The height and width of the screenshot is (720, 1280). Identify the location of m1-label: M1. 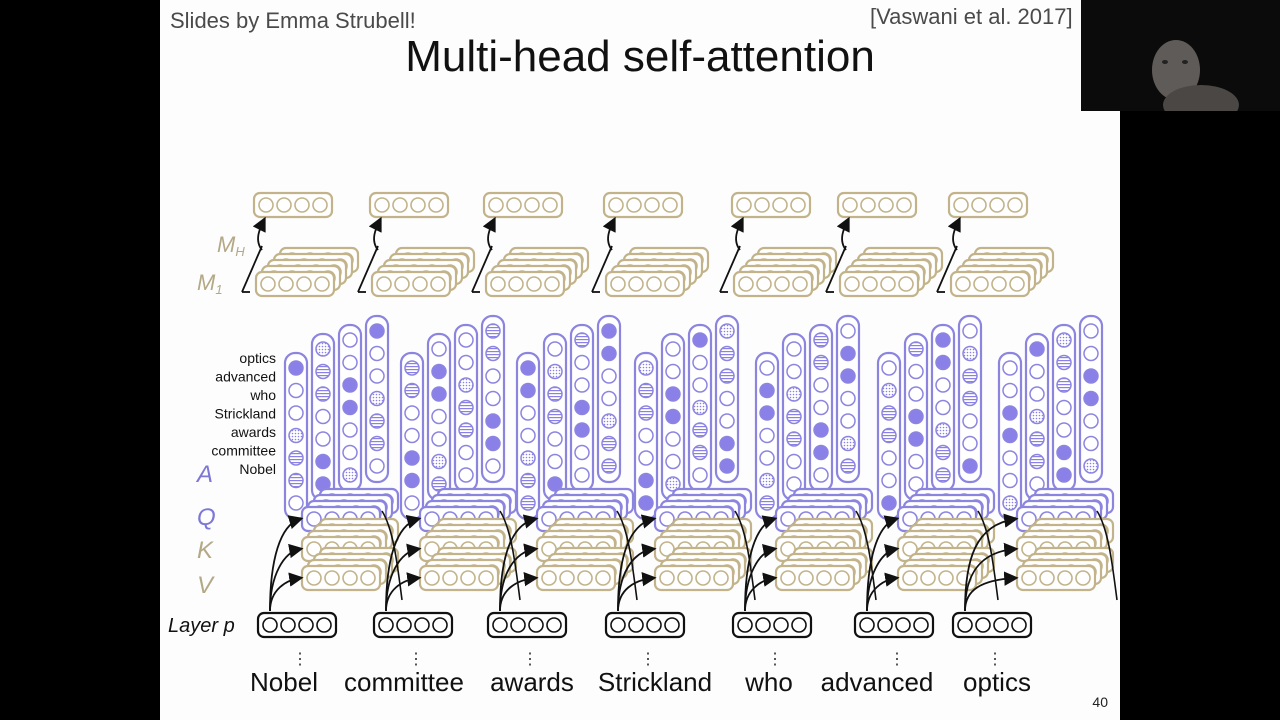
(210, 283).